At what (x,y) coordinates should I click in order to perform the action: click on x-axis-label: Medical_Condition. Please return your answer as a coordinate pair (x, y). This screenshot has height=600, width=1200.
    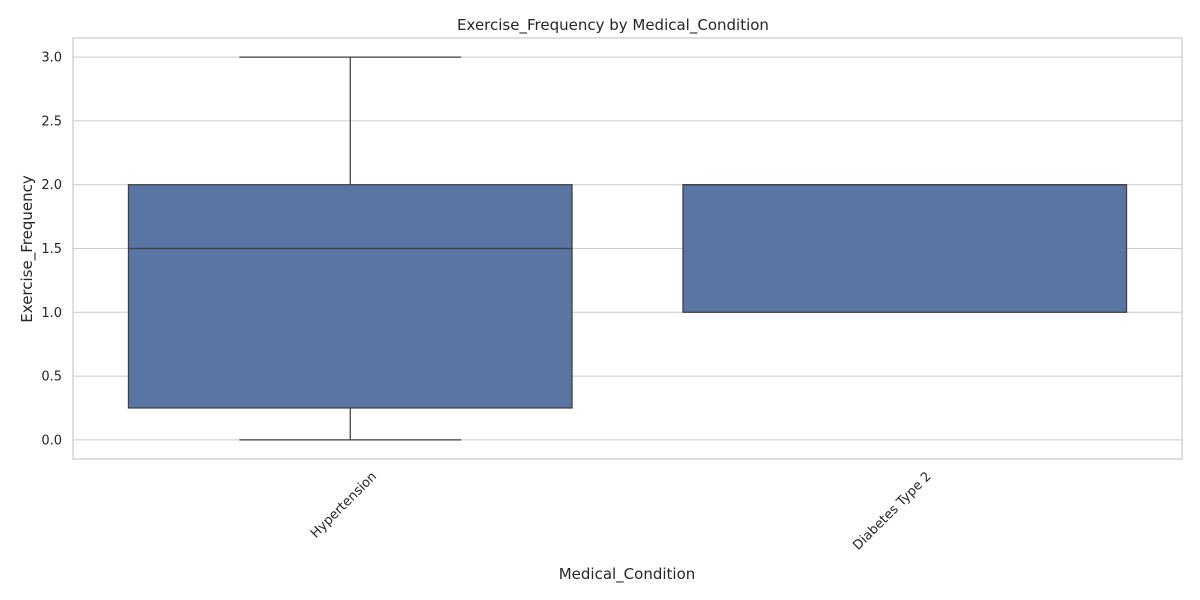
    Looking at the image, I should click on (627, 574).